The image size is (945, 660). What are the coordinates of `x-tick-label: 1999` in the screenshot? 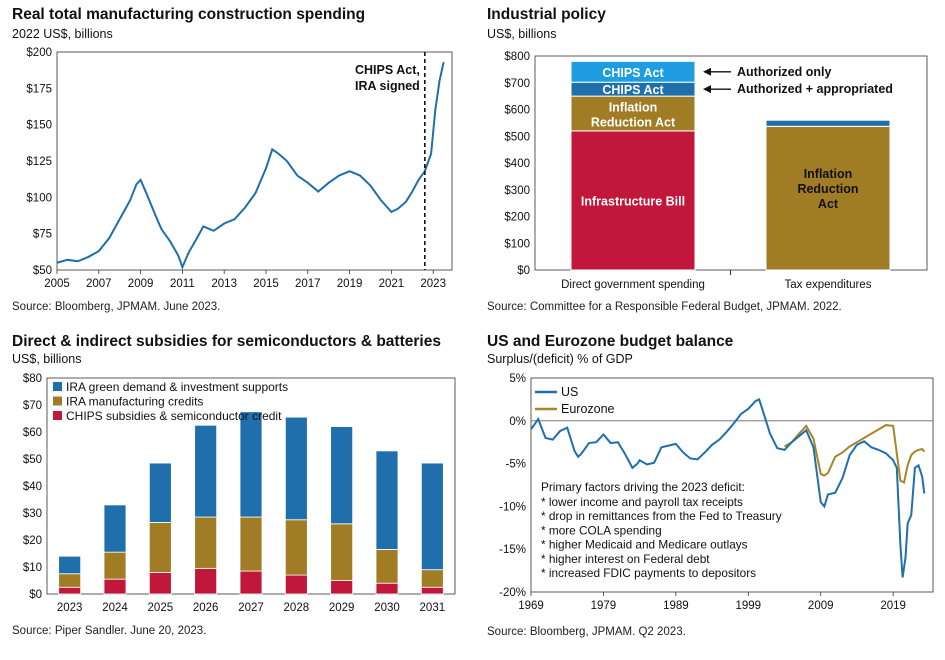 It's located at (749, 606).